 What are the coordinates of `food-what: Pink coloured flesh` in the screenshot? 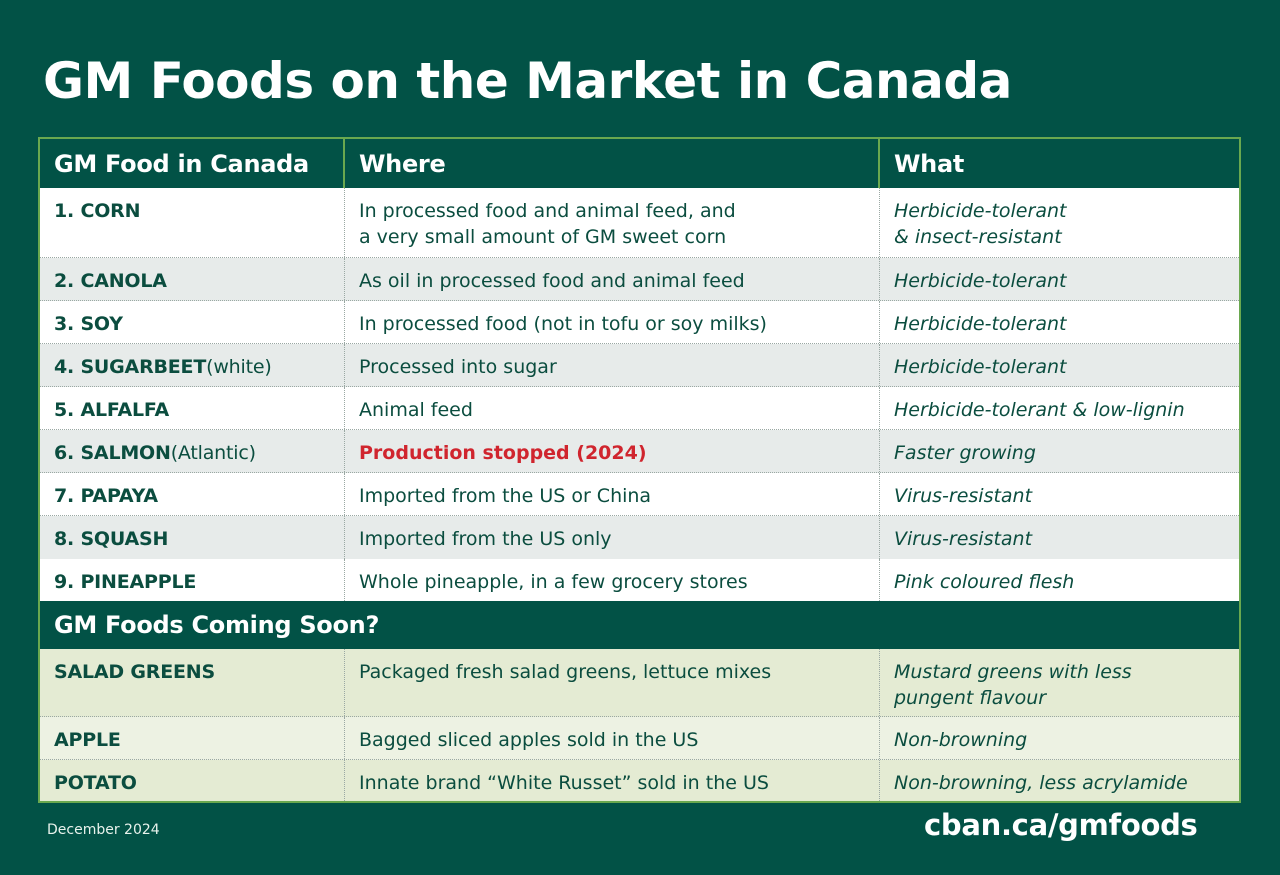 It's located at (984, 582).